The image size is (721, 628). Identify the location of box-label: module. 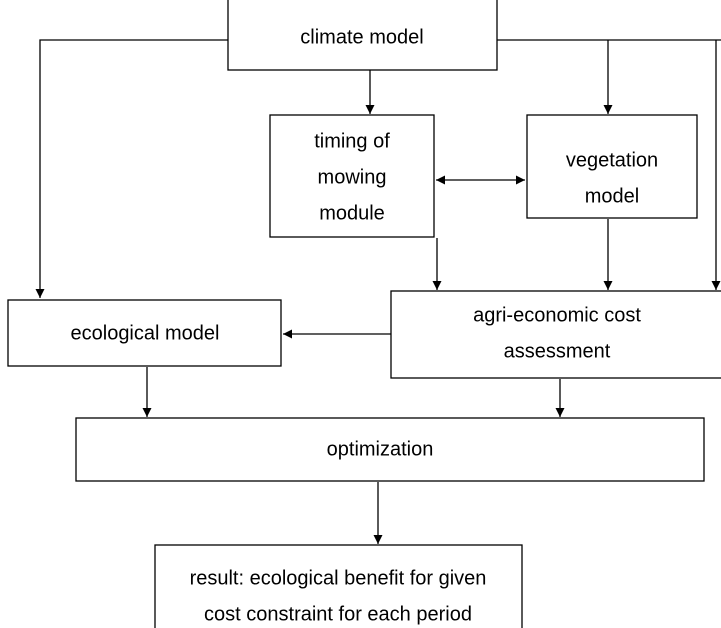
(352, 213).